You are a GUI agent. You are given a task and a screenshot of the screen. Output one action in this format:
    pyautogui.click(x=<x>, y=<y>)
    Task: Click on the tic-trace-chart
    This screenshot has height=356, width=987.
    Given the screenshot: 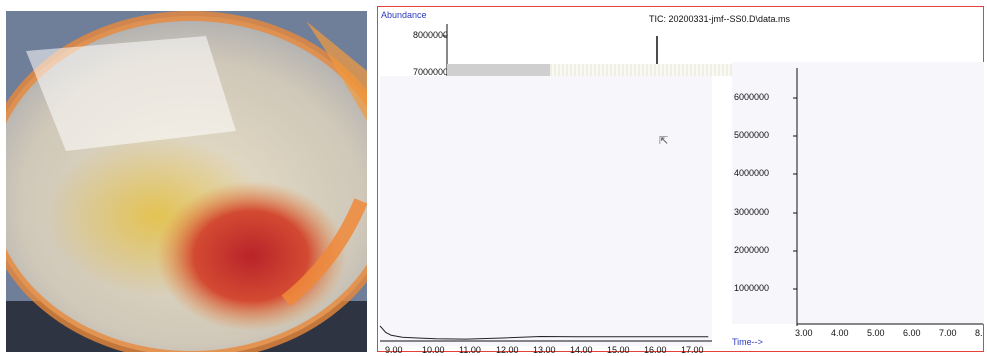 What is the action you would take?
    pyautogui.click(x=545, y=333)
    